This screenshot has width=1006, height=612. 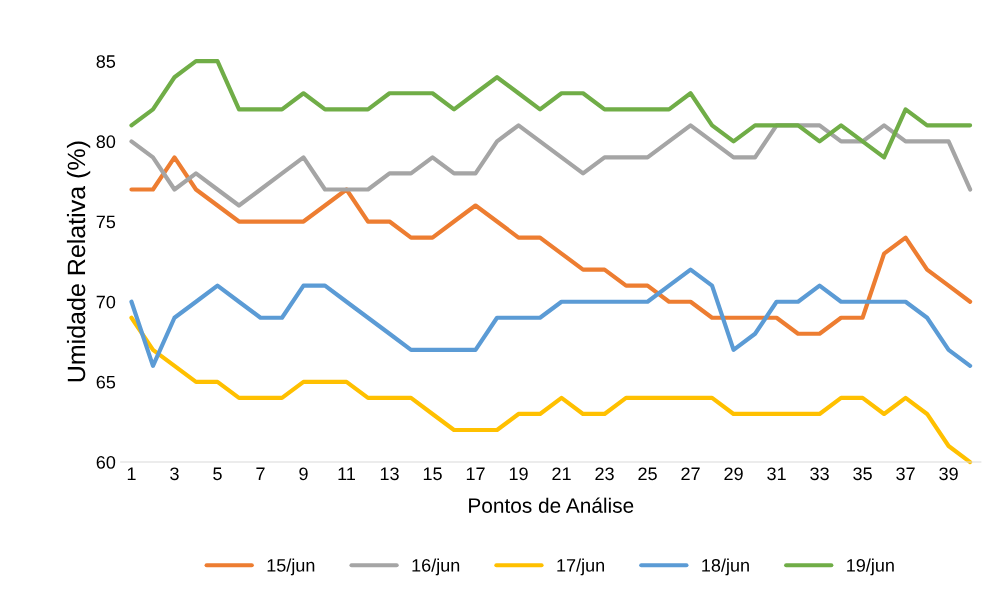 I want to click on x-tick-label: 37, so click(x=905, y=474).